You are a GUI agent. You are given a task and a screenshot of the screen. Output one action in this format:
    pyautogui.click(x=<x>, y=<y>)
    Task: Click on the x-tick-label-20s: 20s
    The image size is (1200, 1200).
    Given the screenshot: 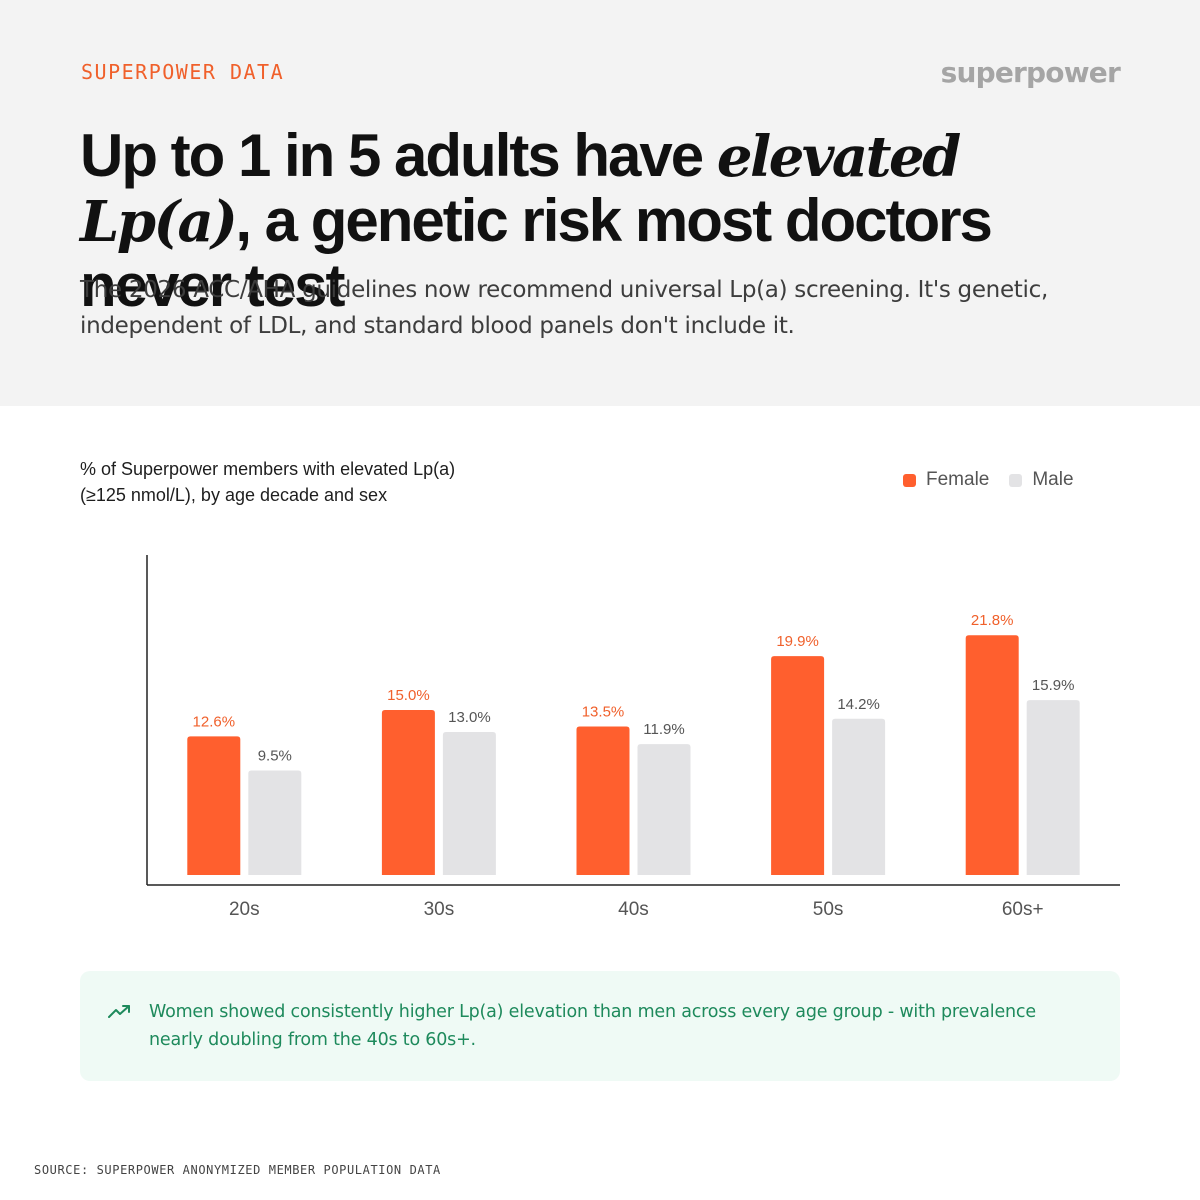 What is the action you would take?
    pyautogui.click(x=244, y=909)
    